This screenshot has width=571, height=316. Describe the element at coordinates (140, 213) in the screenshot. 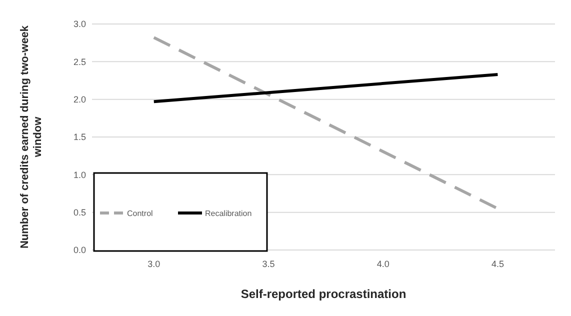

I see `legend-label: Control` at that location.